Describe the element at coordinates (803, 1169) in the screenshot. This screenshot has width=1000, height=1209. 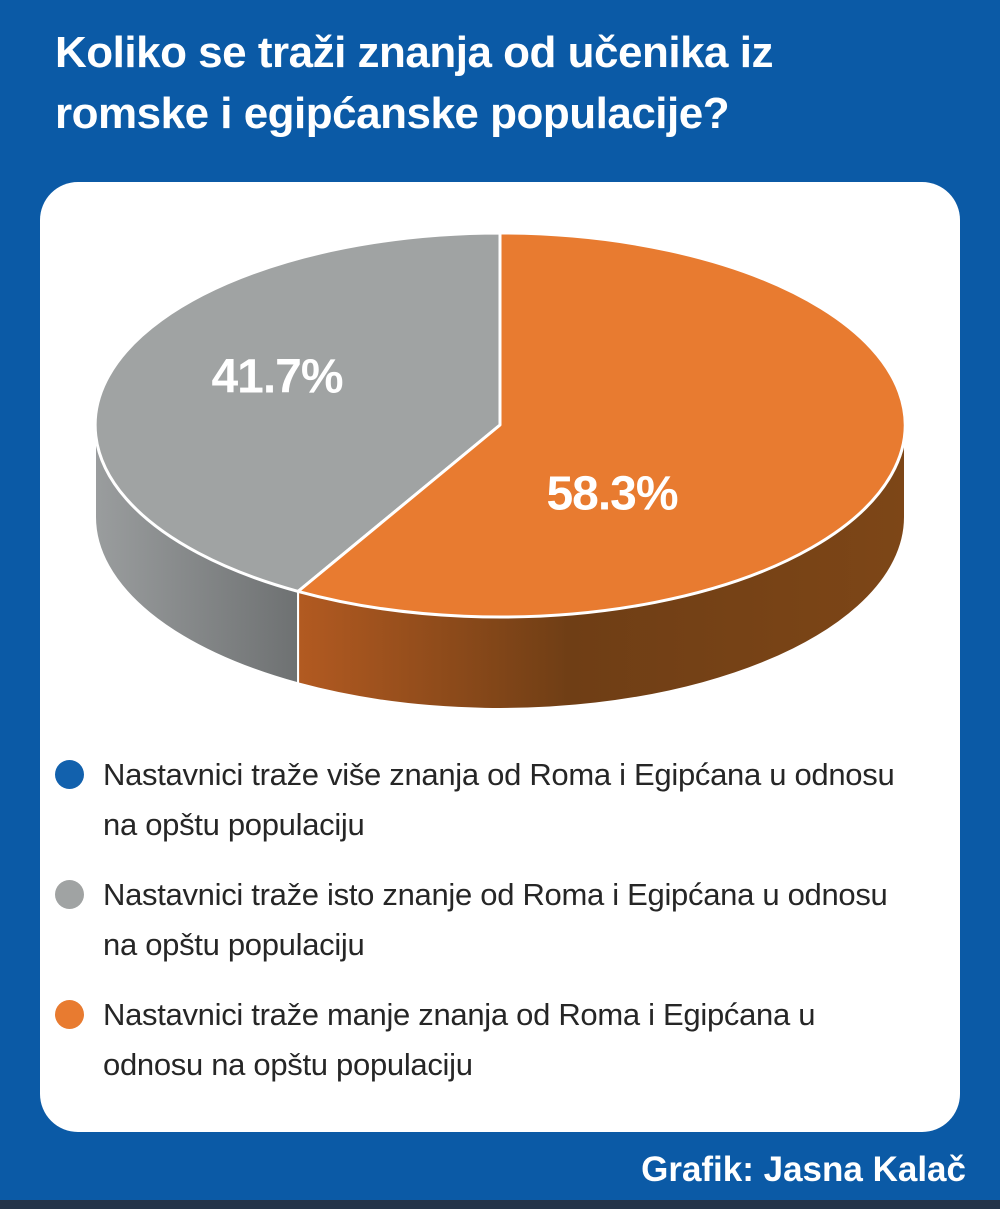
I see `graphic-credit: Grafik: Jasna Kalač` at that location.